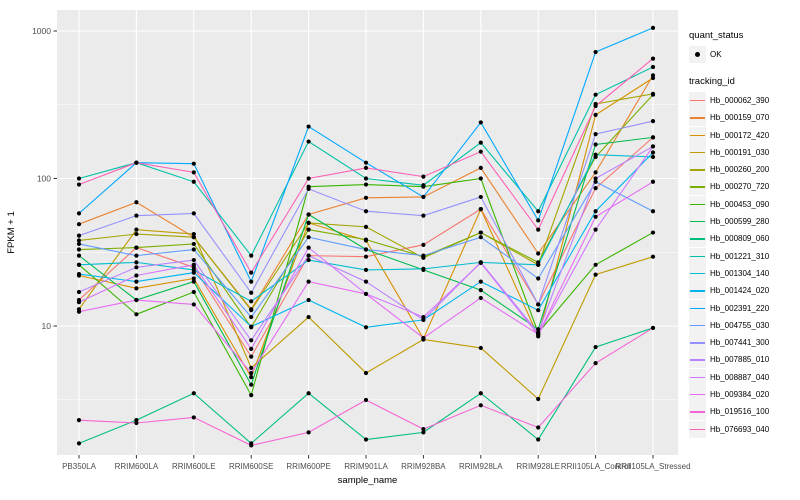  What do you see at coordinates (368, 480) in the screenshot?
I see `x-axis-title: sample_name` at bounding box center [368, 480].